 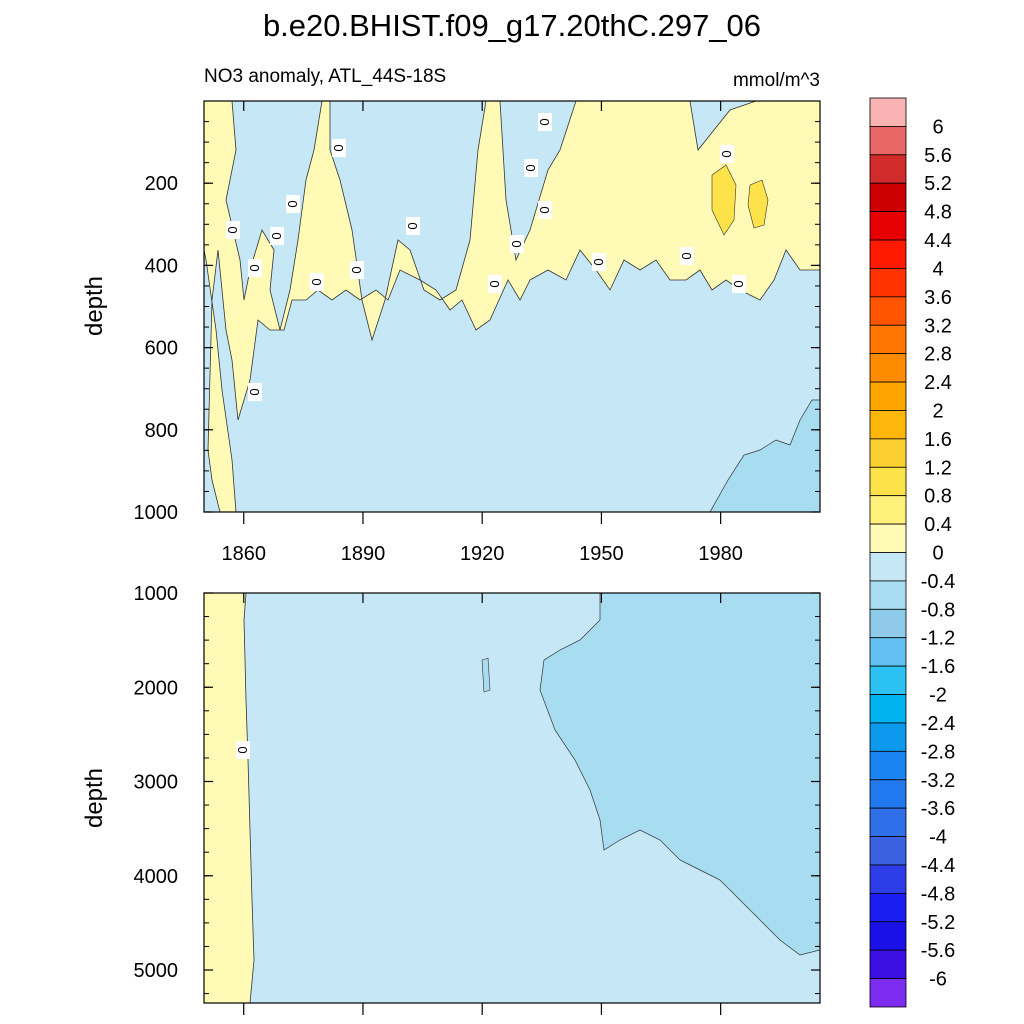 I want to click on colorbar-label: -4.4, so click(x=938, y=866).